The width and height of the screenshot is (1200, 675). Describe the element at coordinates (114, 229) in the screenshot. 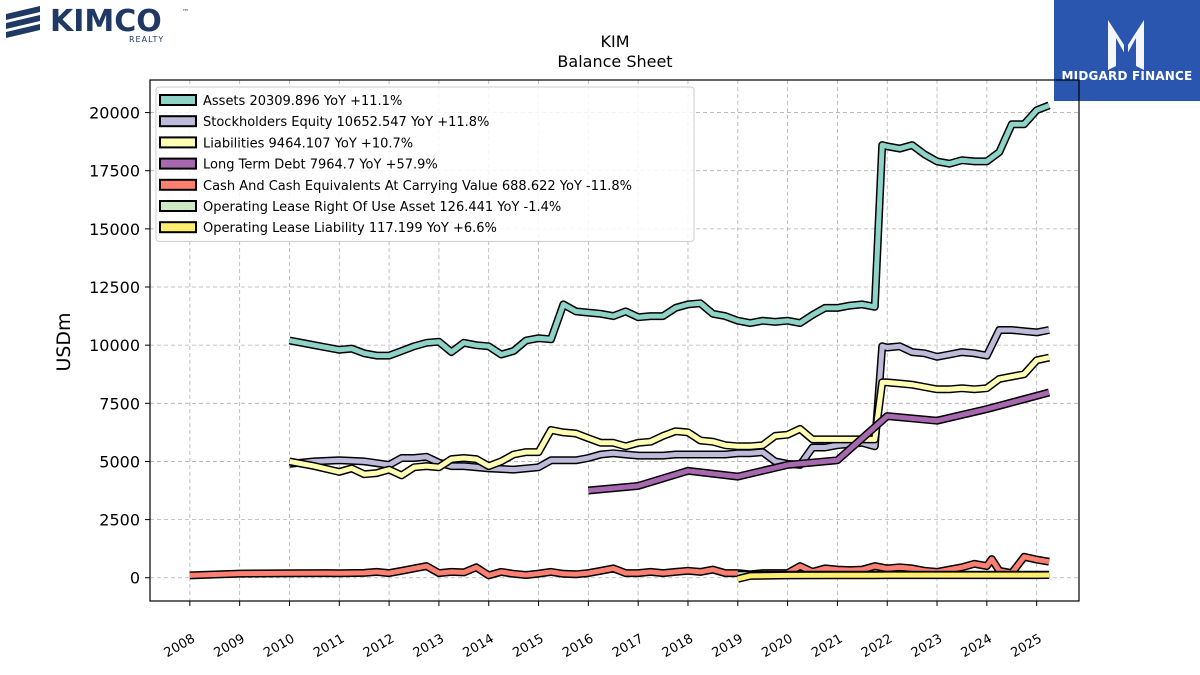

I see `y-tick-label: 15000` at that location.